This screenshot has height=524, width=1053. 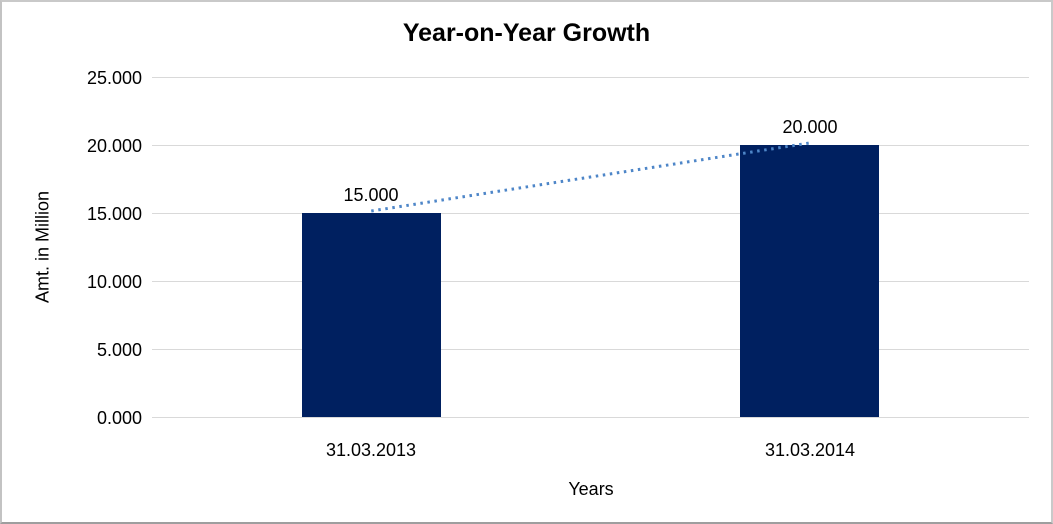 I want to click on x-axis-tick-label: 31.03.2014, so click(x=810, y=450).